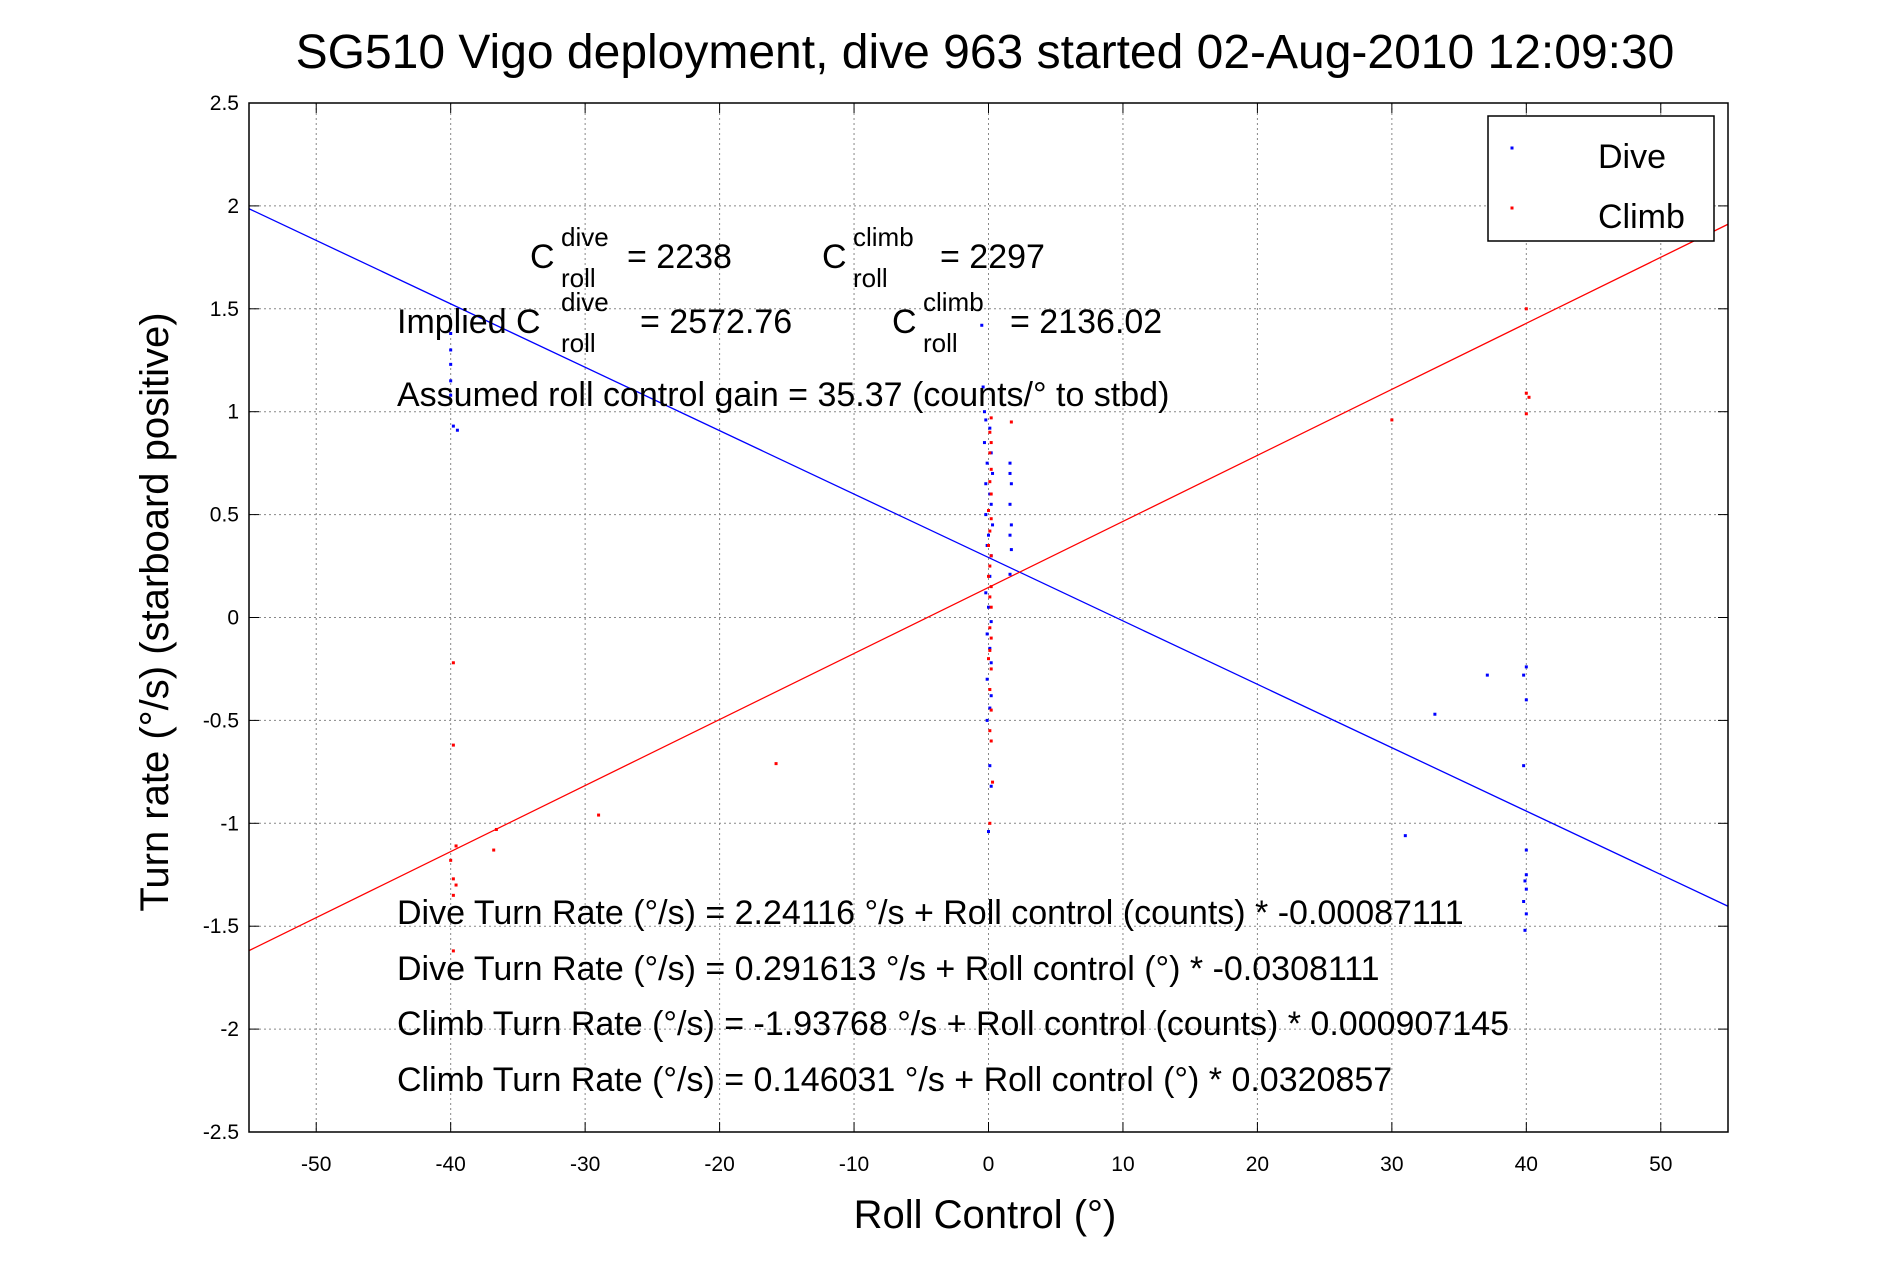 The height and width of the screenshot is (1262, 1891). What do you see at coordinates (953, 302) in the screenshot?
I see `implied-climb-sup: climb` at bounding box center [953, 302].